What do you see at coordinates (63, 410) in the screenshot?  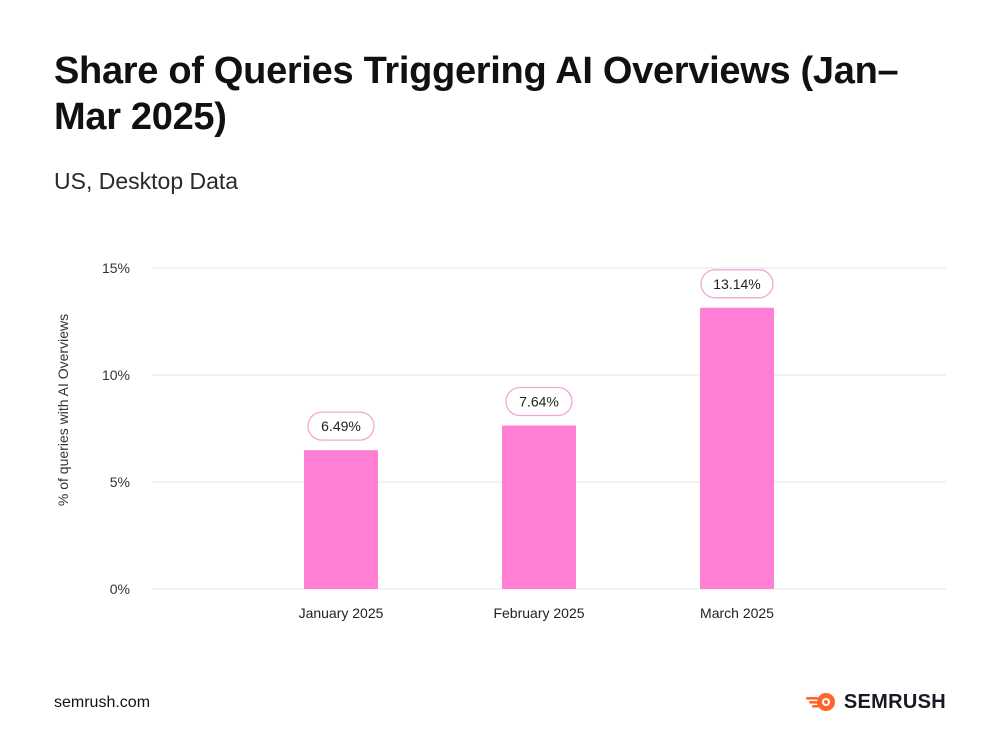 I see `y-axis-label: % of queries with AI Overviews` at bounding box center [63, 410].